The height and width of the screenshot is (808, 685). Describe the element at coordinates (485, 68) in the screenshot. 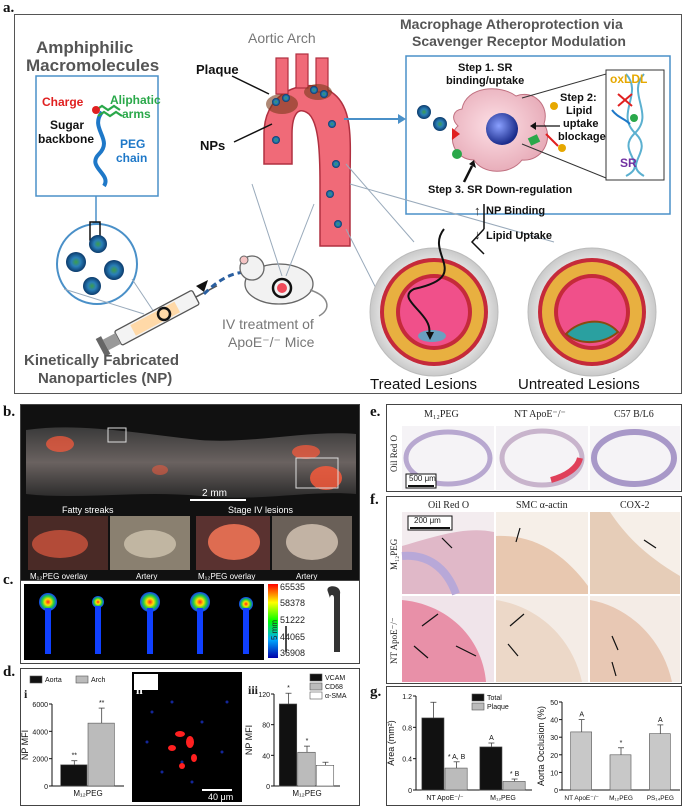

I see `step1-label-1: Step 1. SR` at that location.